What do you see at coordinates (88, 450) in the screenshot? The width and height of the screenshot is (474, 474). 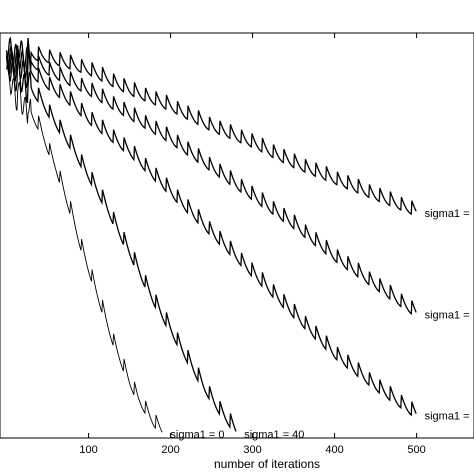 I see `x-tick-label-0: 100` at bounding box center [88, 450].